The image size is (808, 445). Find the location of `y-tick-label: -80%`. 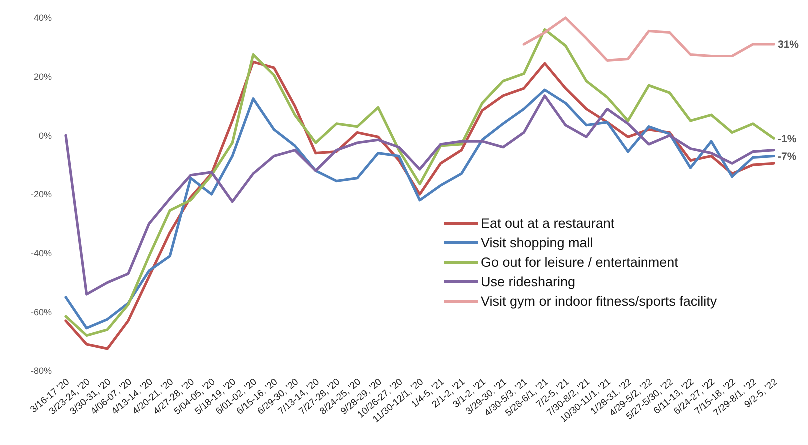

y-tick-label: -80% is located at coordinates (41, 371).